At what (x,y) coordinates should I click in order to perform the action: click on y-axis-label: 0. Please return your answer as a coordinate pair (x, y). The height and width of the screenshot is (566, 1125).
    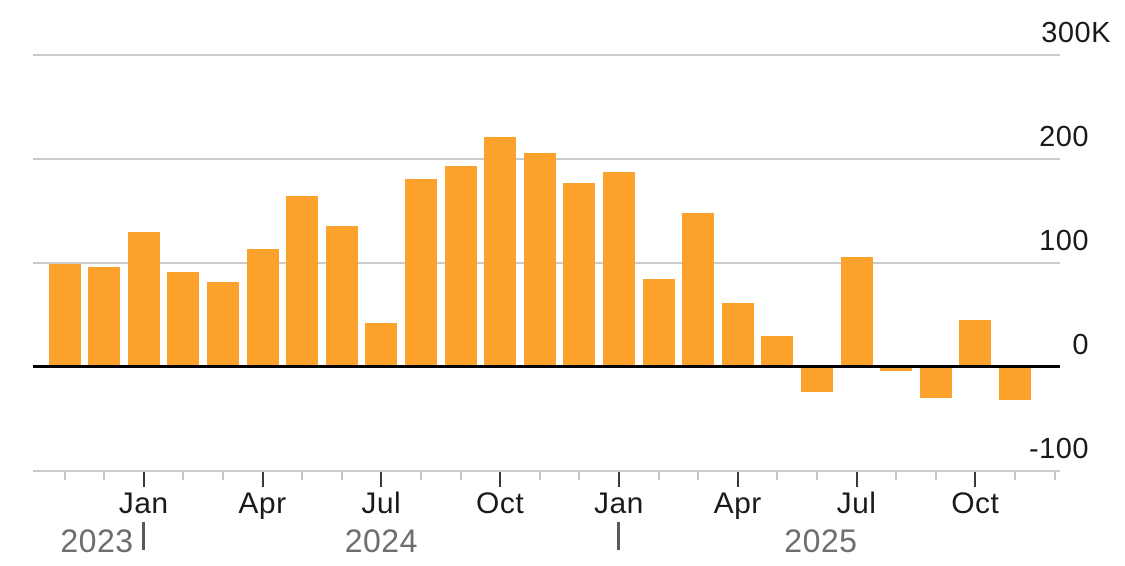
    Looking at the image, I should click on (1080, 344).